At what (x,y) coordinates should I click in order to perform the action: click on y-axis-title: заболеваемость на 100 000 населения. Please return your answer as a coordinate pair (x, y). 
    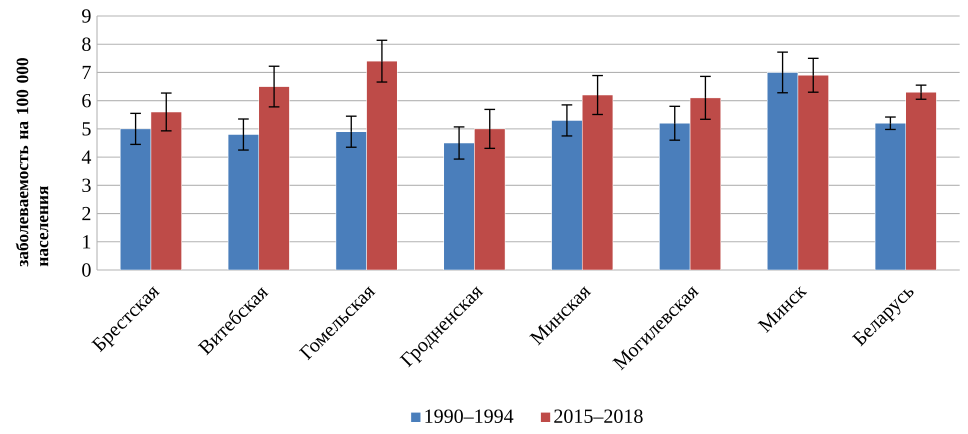
    Looking at the image, I should click on (32, 162).